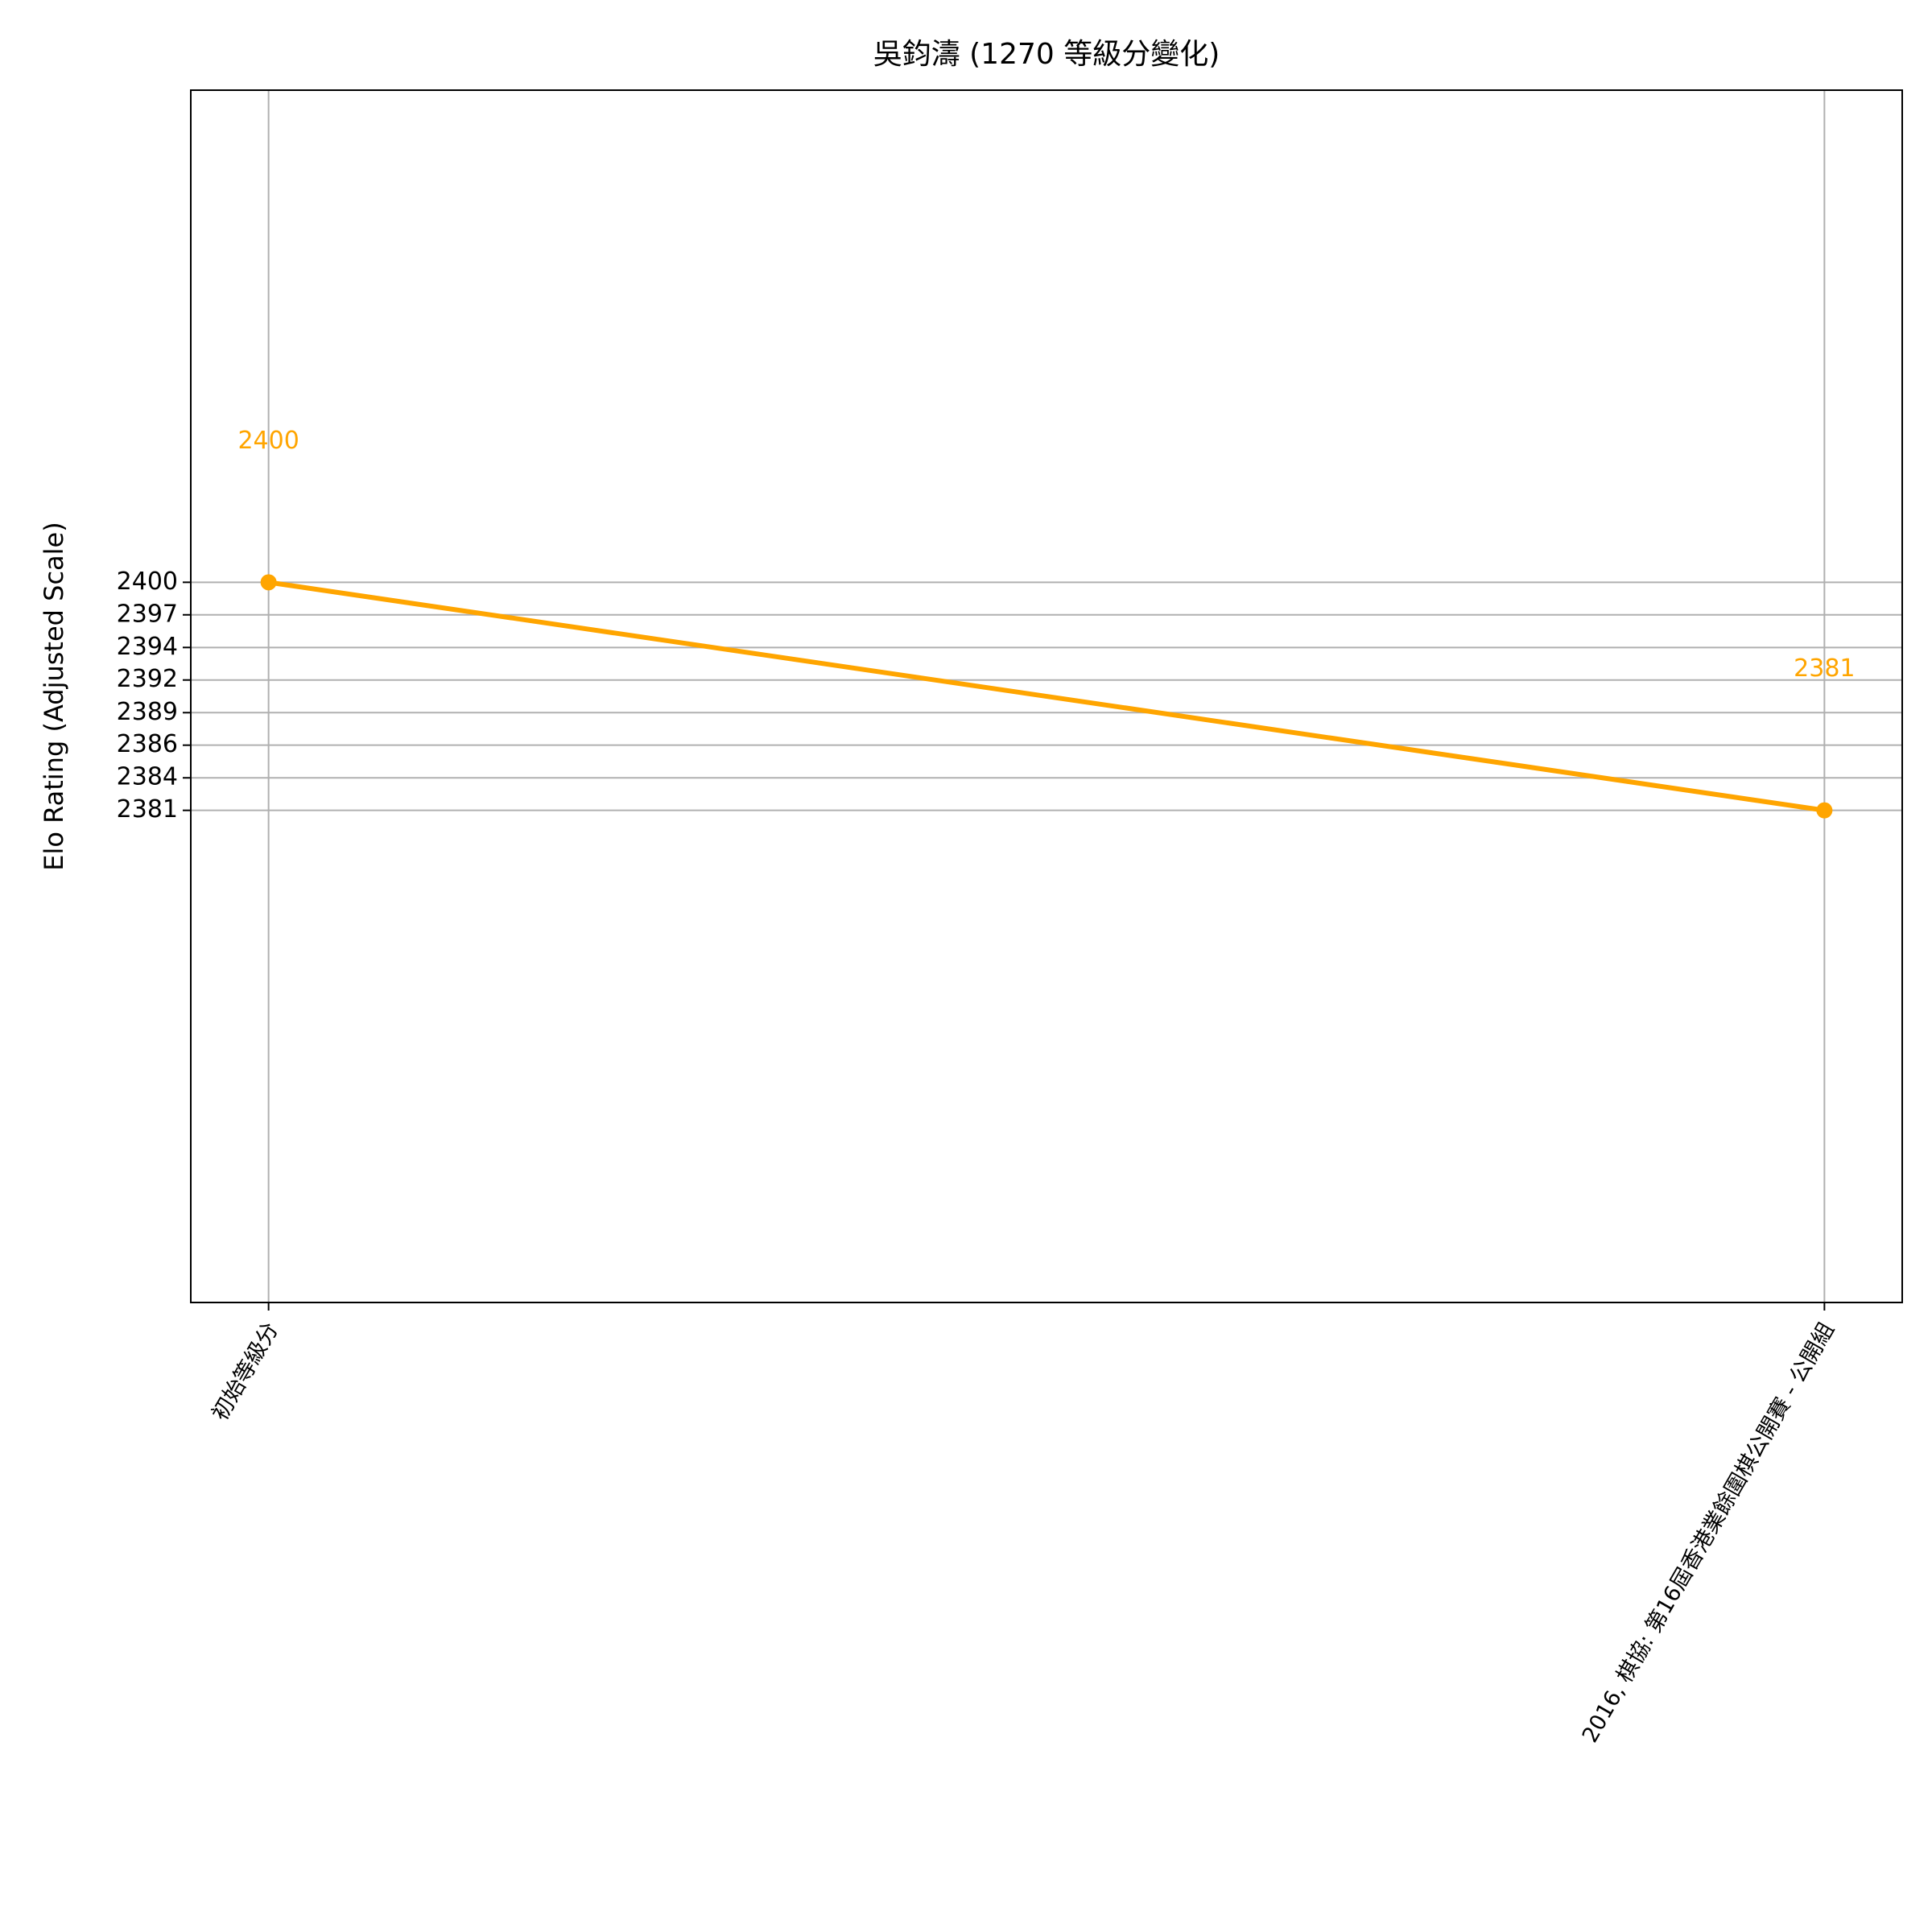 The height and width of the screenshot is (1932, 1932). I want to click on data-label: 2400, so click(268, 441).